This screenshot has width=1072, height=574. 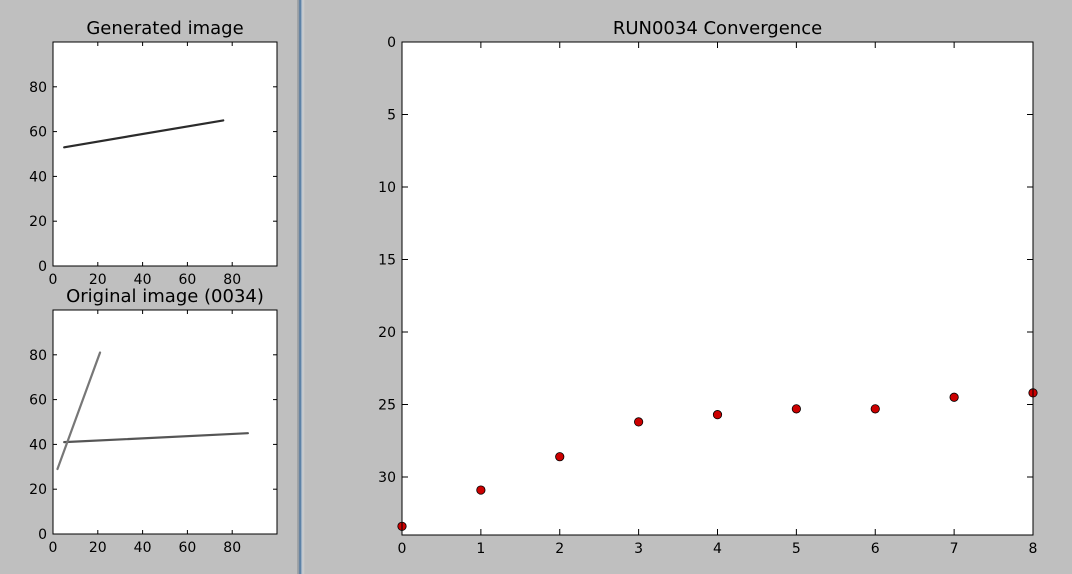 I want to click on y-tick-label-5: 25, so click(x=387, y=406).